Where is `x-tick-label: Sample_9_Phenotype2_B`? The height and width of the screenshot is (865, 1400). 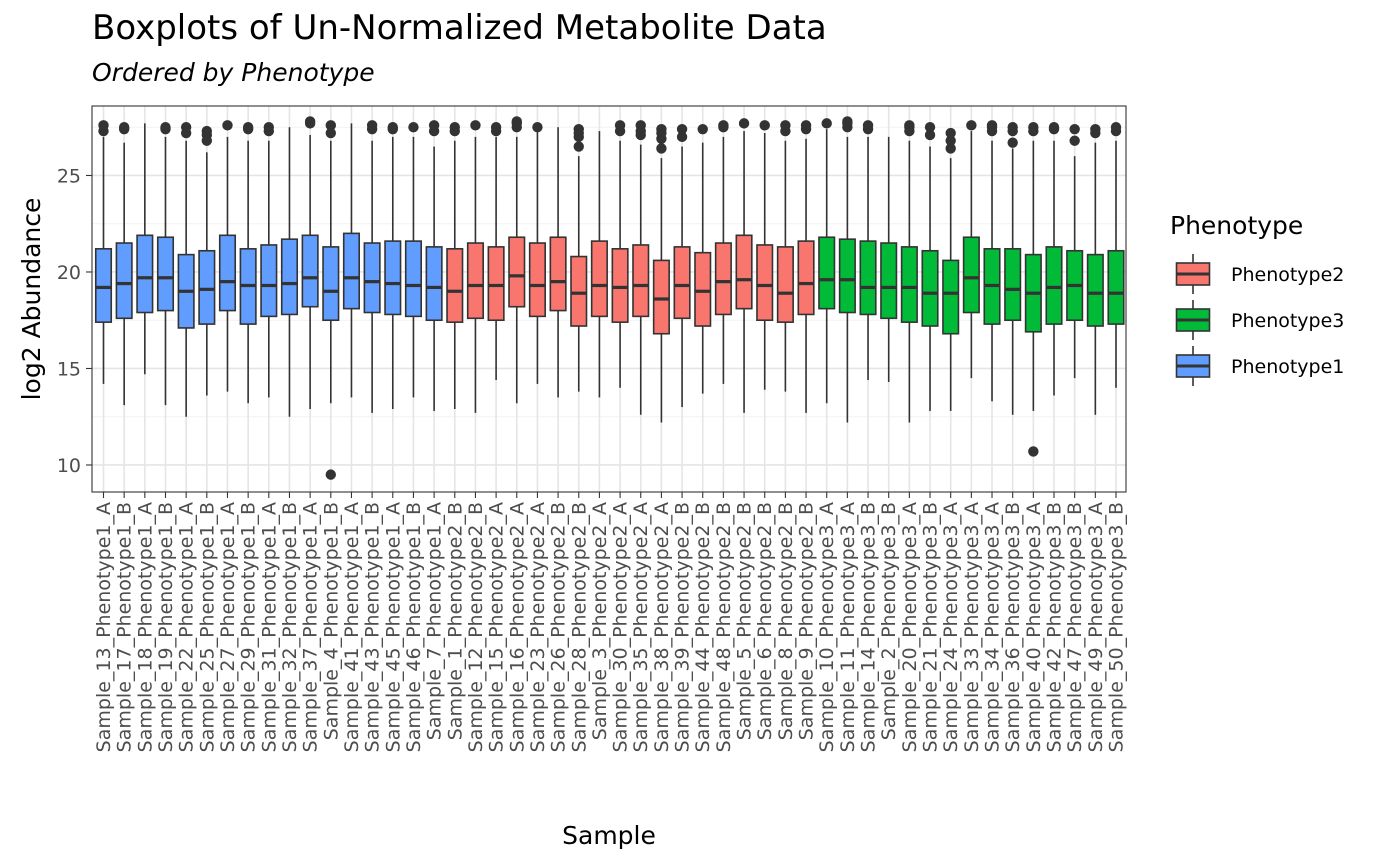 x-tick-label: Sample_9_Phenotype2_B is located at coordinates (807, 621).